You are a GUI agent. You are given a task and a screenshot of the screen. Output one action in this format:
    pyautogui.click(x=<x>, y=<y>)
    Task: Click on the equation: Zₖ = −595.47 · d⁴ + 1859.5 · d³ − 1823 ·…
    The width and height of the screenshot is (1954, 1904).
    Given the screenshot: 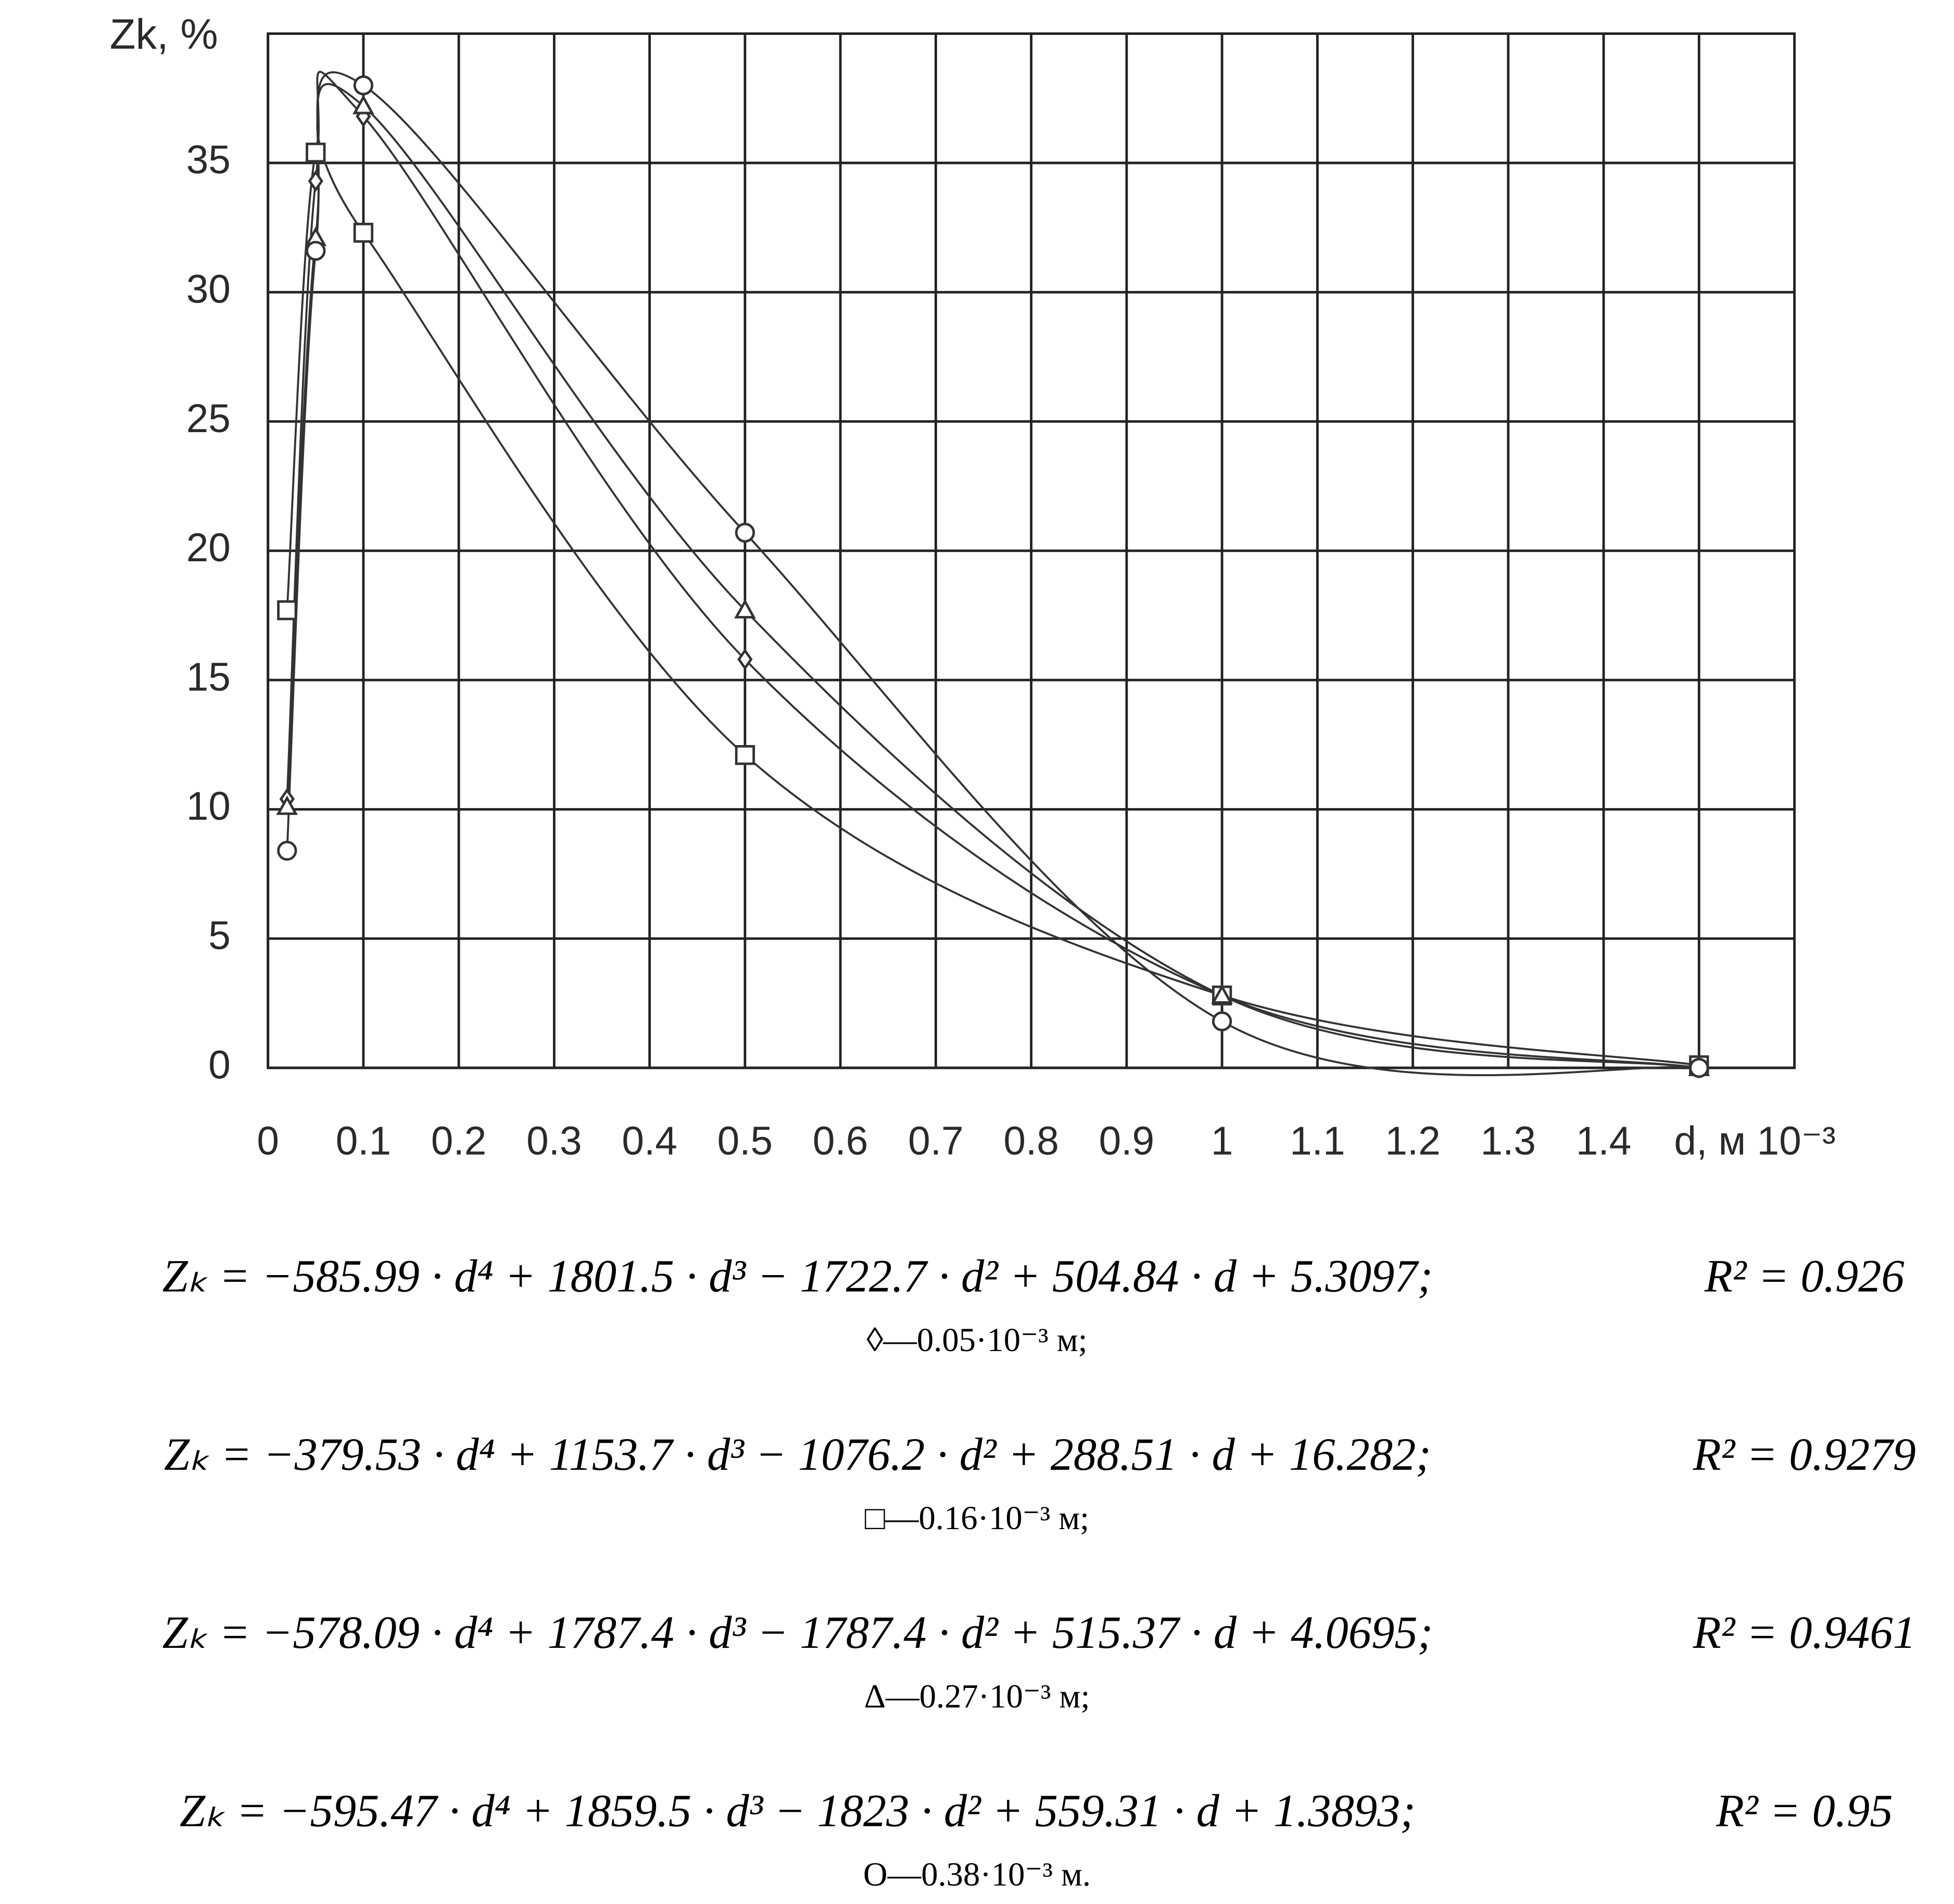 What is the action you would take?
    pyautogui.click(x=798, y=1810)
    